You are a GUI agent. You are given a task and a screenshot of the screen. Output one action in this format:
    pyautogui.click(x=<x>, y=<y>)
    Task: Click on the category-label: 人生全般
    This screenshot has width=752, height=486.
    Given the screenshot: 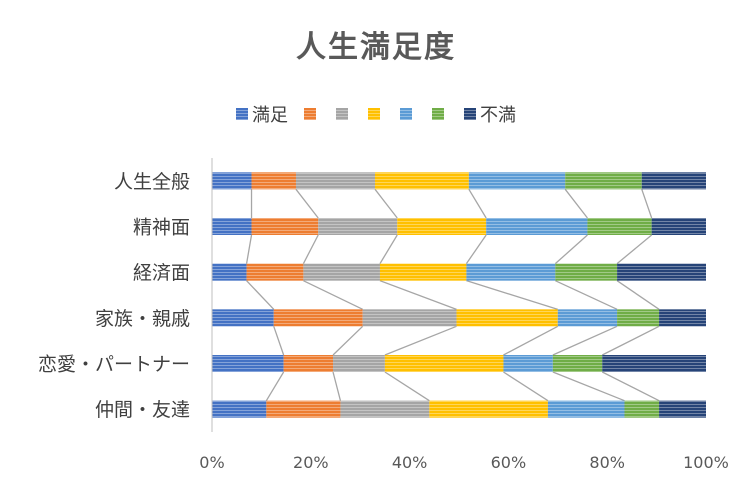 What is the action you would take?
    pyautogui.click(x=152, y=182)
    